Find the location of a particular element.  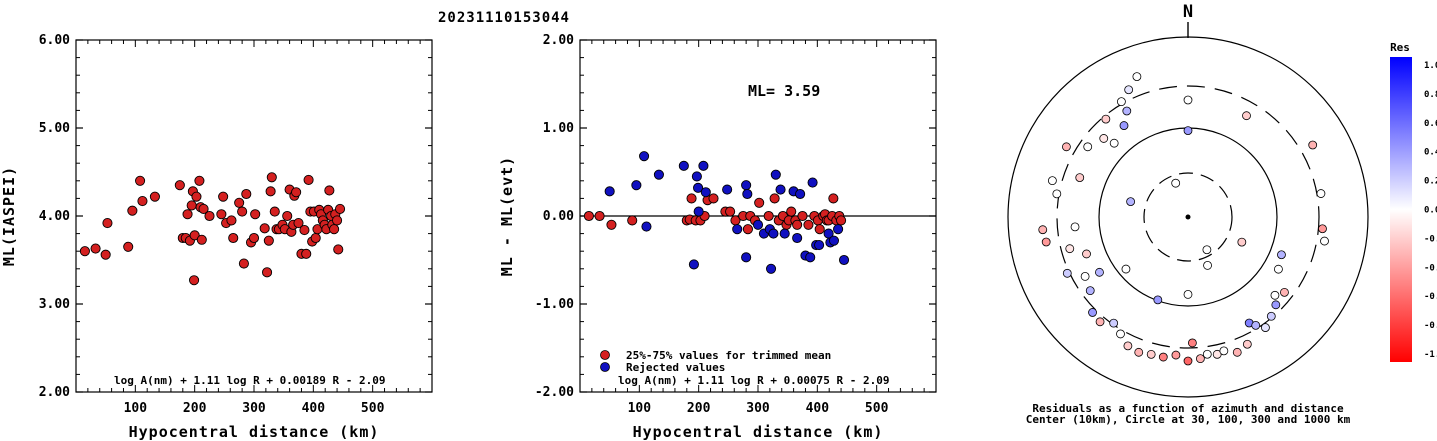

ring-300km is located at coordinates (1188, 217).